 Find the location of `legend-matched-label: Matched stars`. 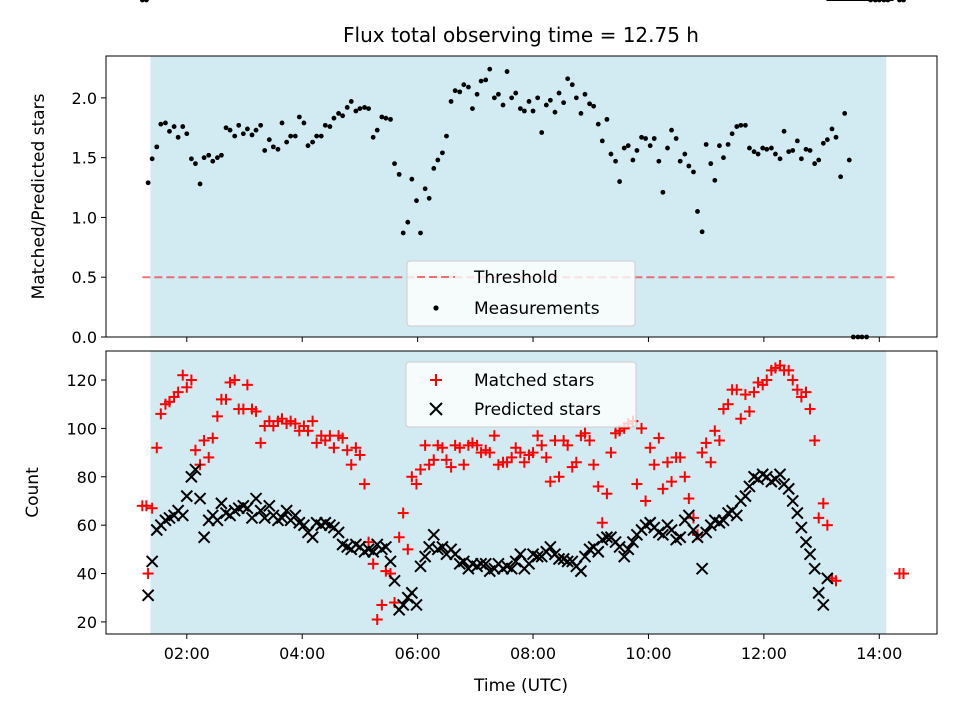

legend-matched-label: Matched stars is located at coordinates (534, 381).